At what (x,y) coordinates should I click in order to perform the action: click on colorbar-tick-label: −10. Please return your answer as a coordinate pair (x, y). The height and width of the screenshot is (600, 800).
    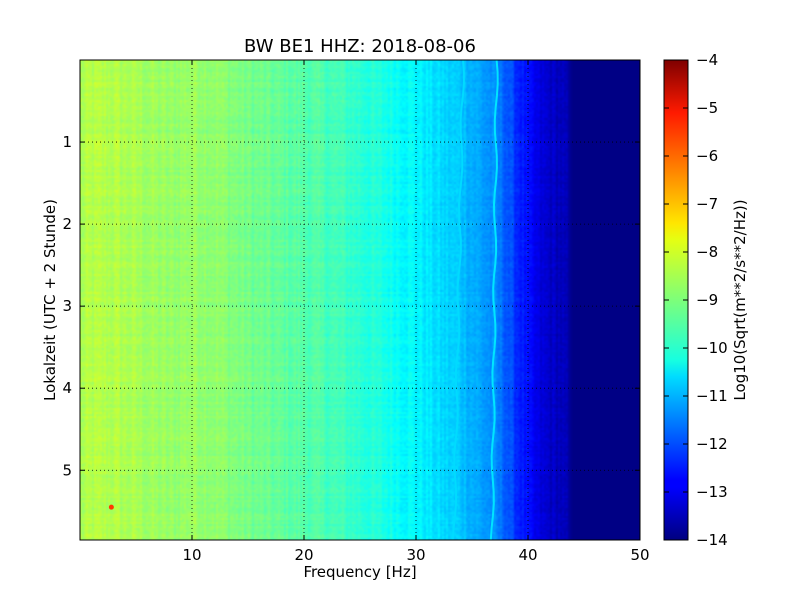
    Looking at the image, I should click on (712, 348).